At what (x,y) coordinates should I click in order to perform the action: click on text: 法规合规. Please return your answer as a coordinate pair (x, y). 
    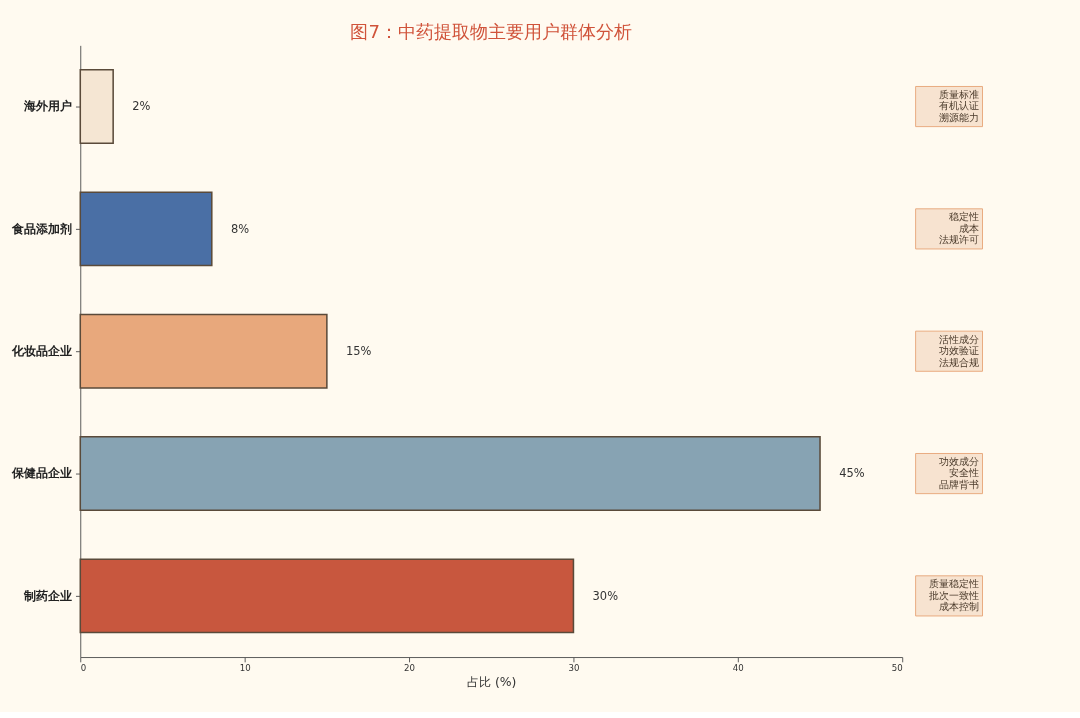
    Looking at the image, I should click on (958, 362).